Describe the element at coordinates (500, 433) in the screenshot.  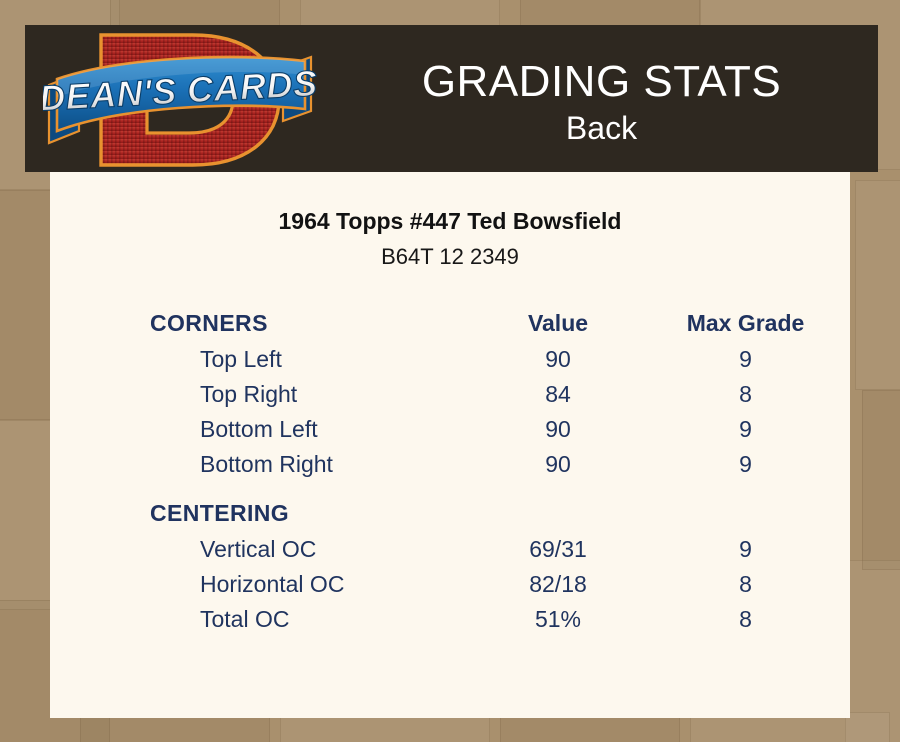
I see `table-row: Bottom Left 90 9` at that location.